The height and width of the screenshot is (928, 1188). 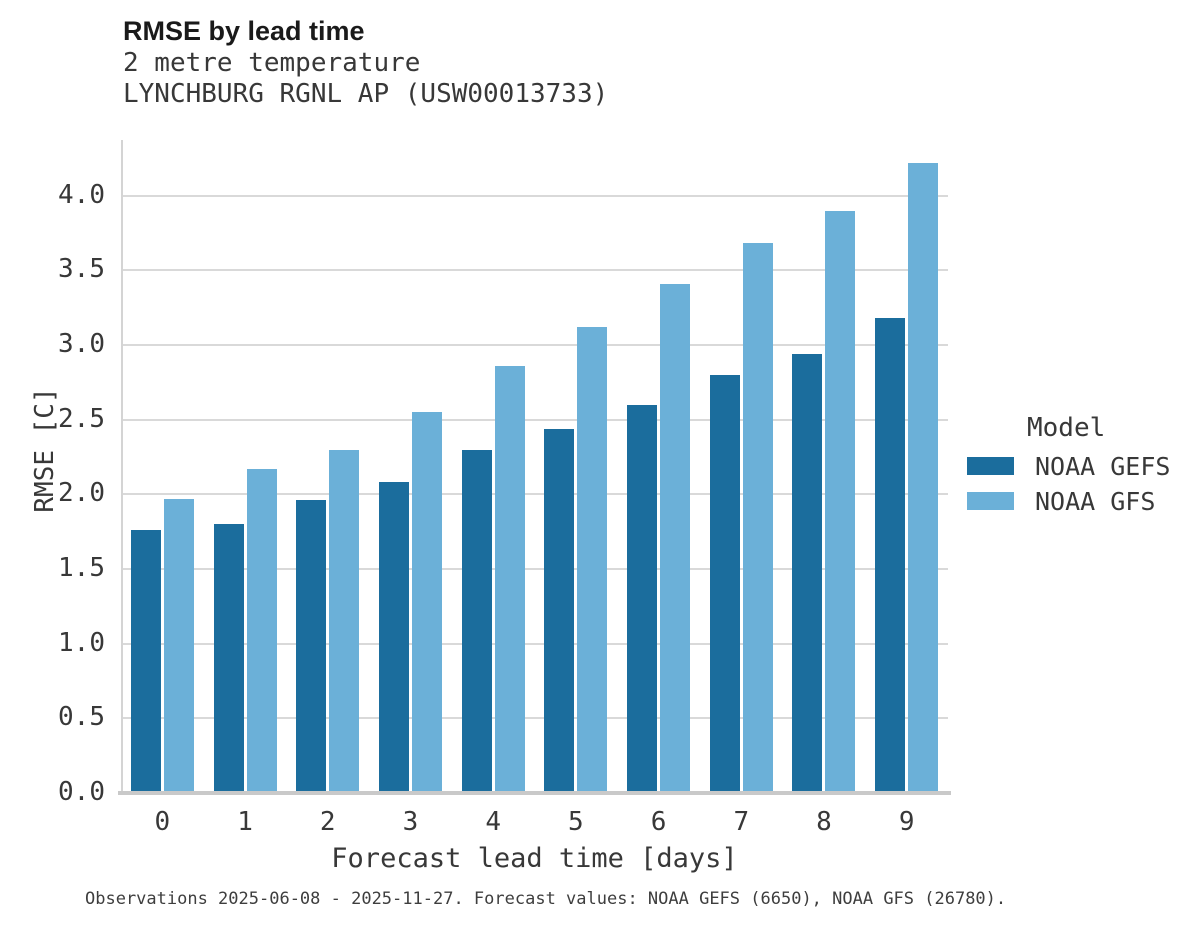 What do you see at coordinates (81, 642) in the screenshot?
I see `y-tick-label: 1.0` at bounding box center [81, 642].